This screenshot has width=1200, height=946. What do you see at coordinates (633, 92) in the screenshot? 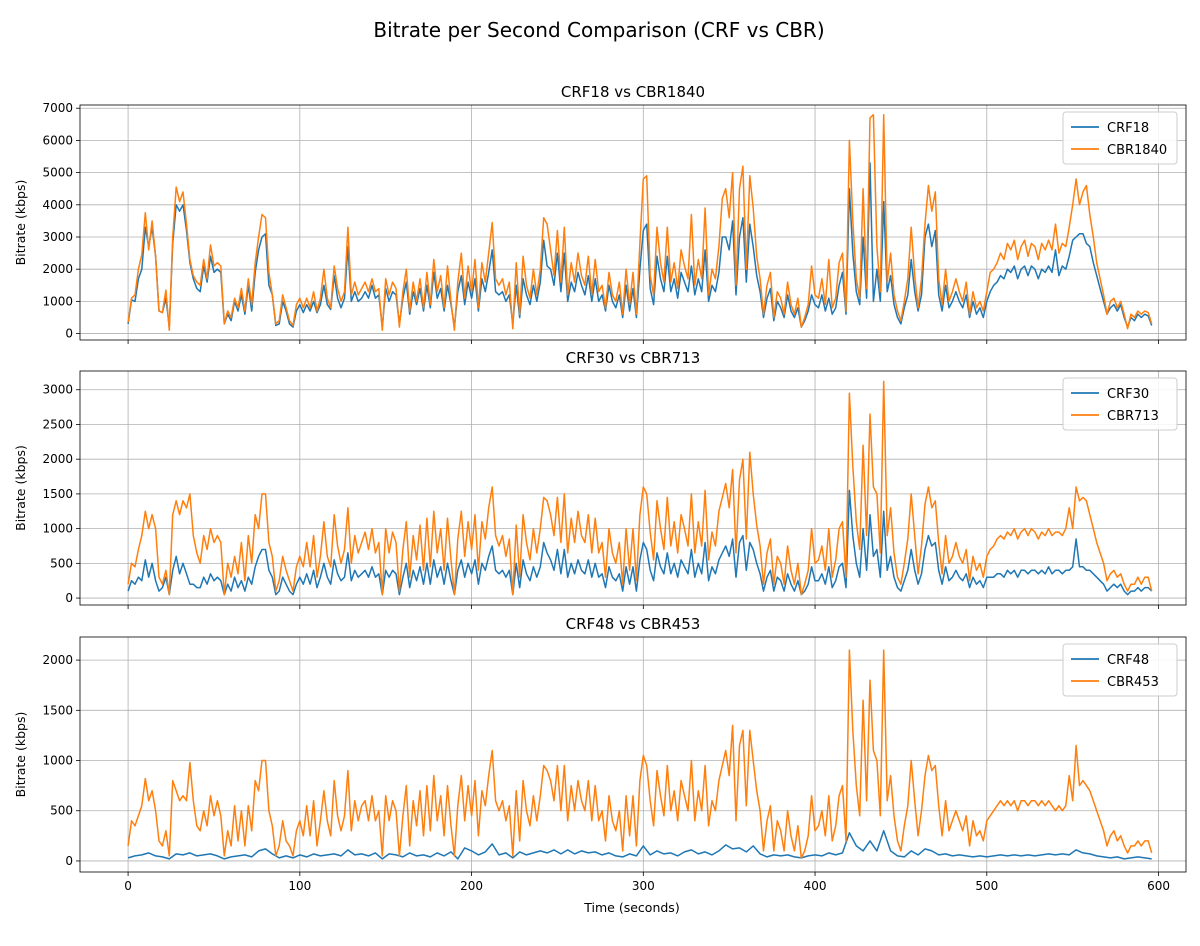
I see `panel-title: CRF18 vs CBR1840` at bounding box center [633, 92].